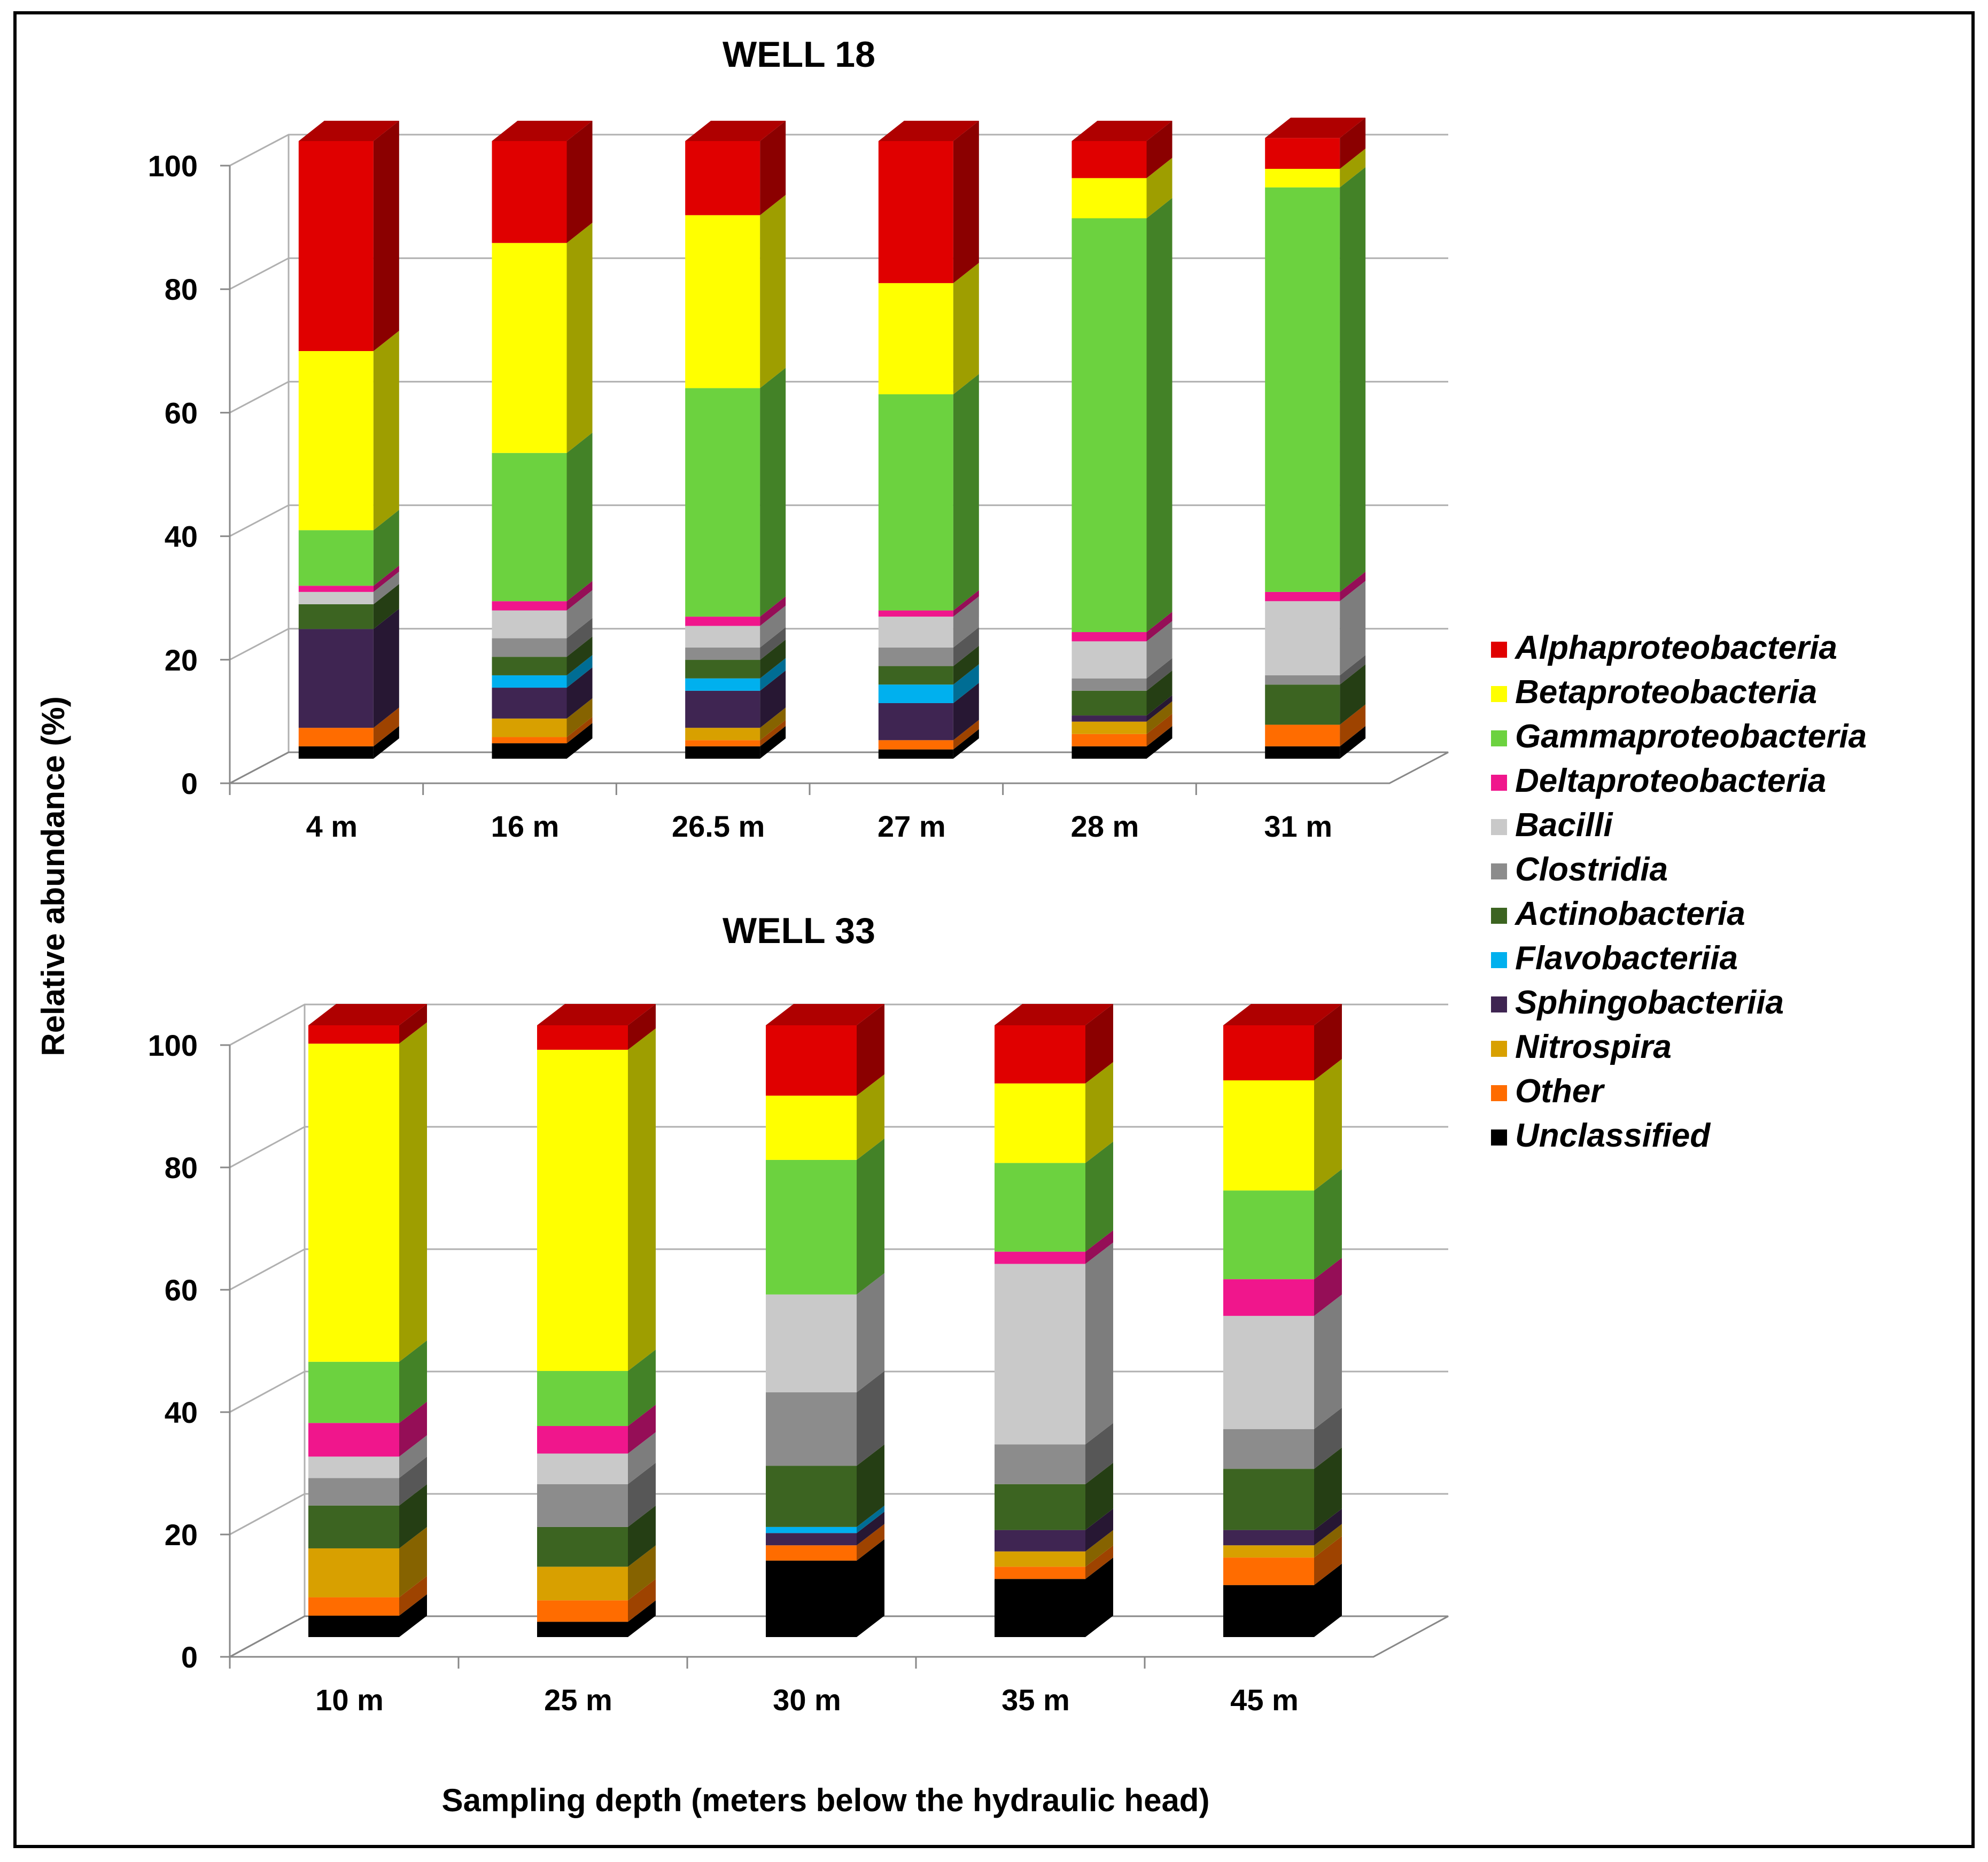 The height and width of the screenshot is (1862, 1988). I want to click on bar-segment-betaproteobacteria-35-m, so click(1054, 1112).